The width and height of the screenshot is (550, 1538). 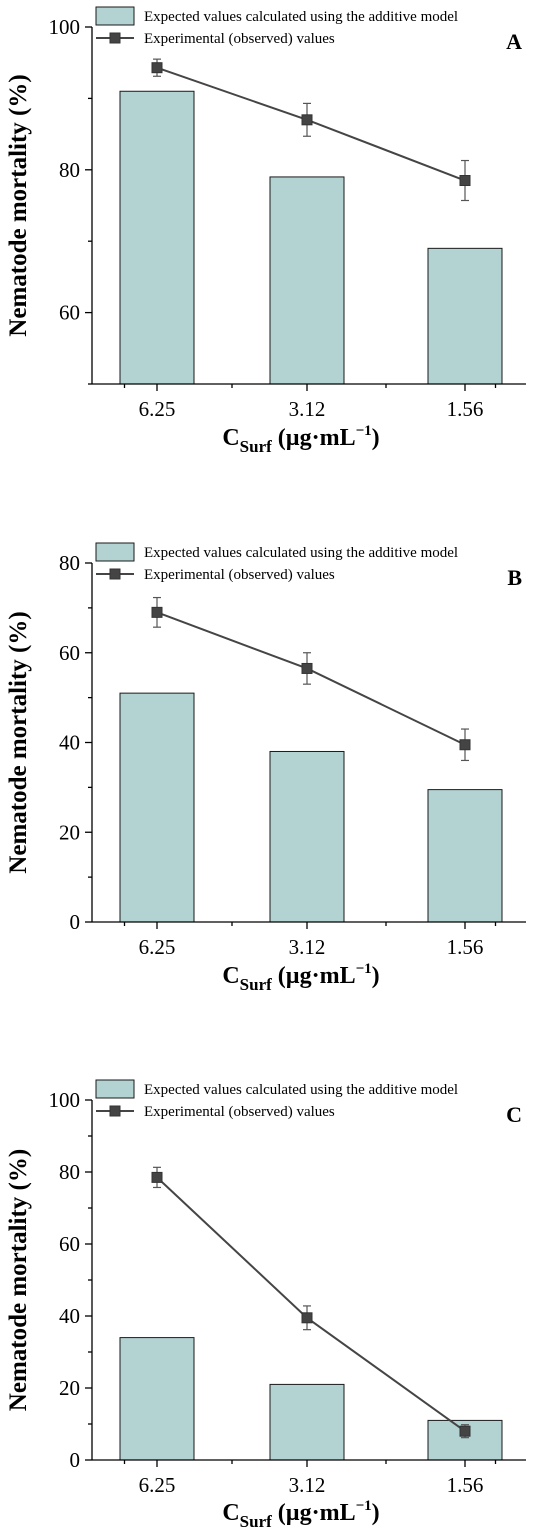 I want to click on panel-letter: A, so click(x=514, y=41).